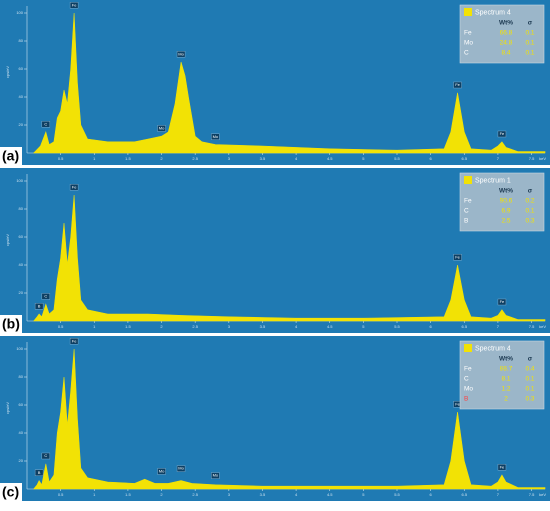  What do you see at coordinates (529, 201) in the screenshot?
I see `legend-value: 0.2` at bounding box center [529, 201].